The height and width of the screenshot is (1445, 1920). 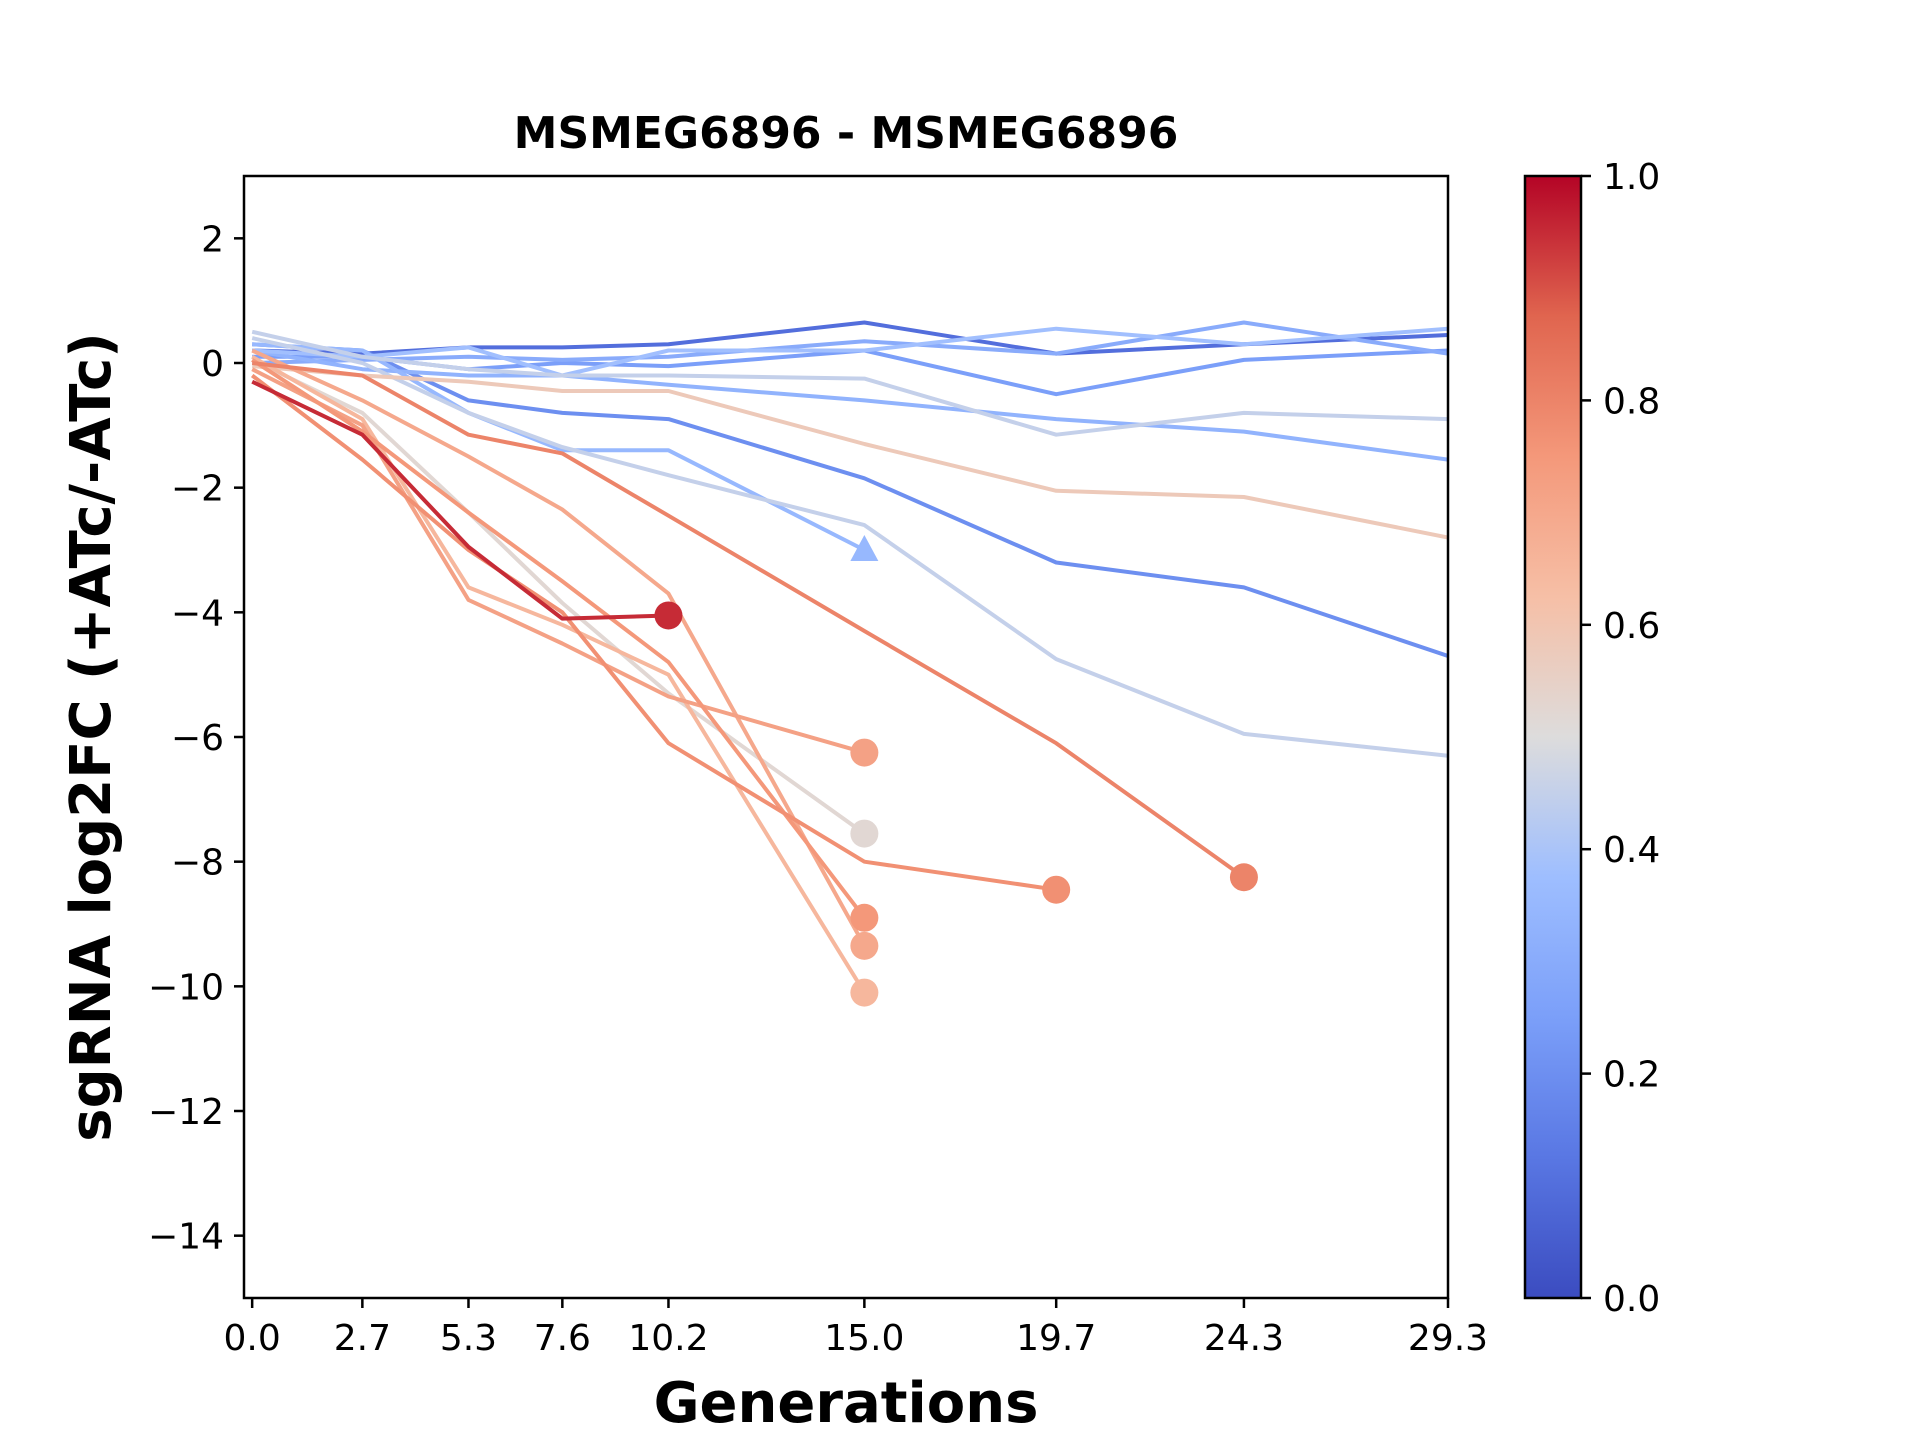 What do you see at coordinates (186, 987) in the screenshot?
I see `y-tick-label: −10` at bounding box center [186, 987].